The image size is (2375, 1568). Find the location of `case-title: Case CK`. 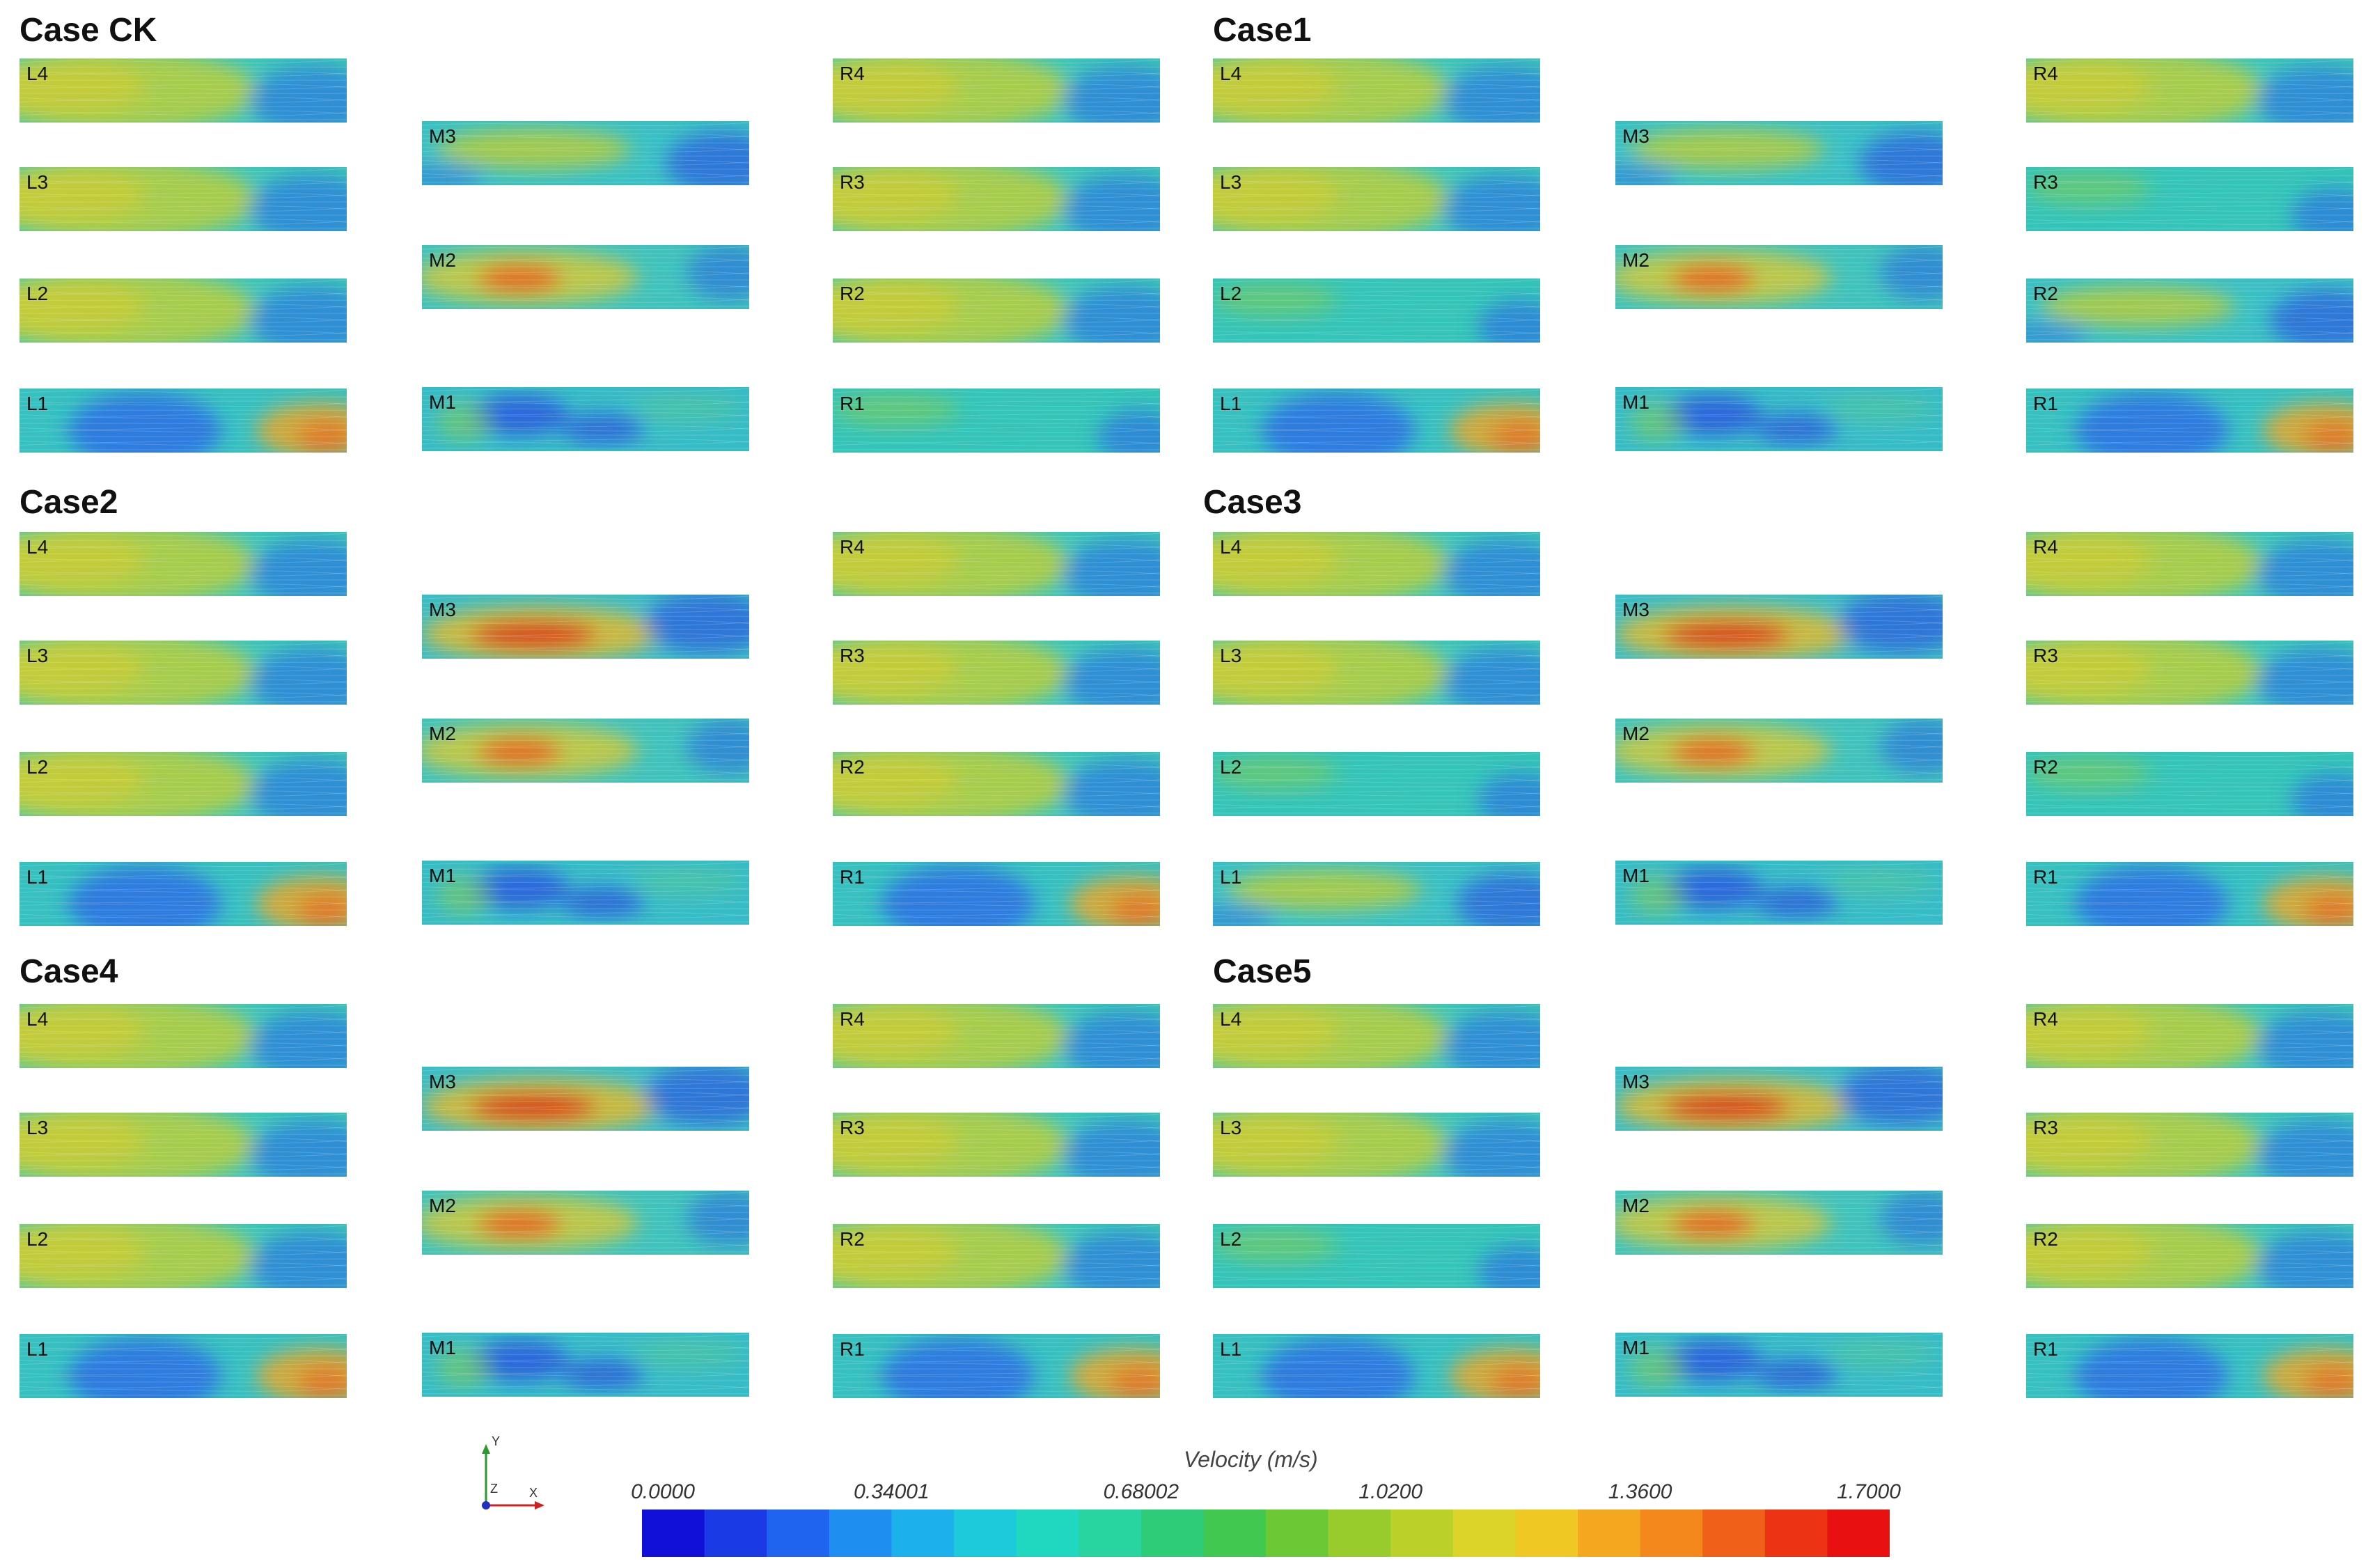

case-title: Case CK is located at coordinates (88, 30).